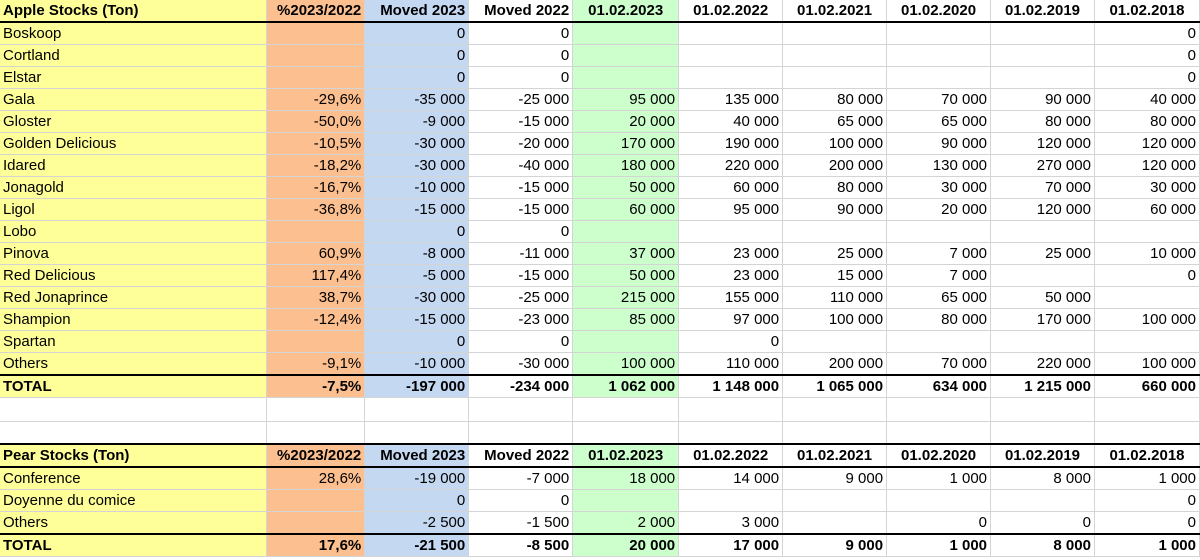 This screenshot has width=1200, height=560. Describe the element at coordinates (521, 386) in the screenshot. I see `value-cell: -234 000` at that location.